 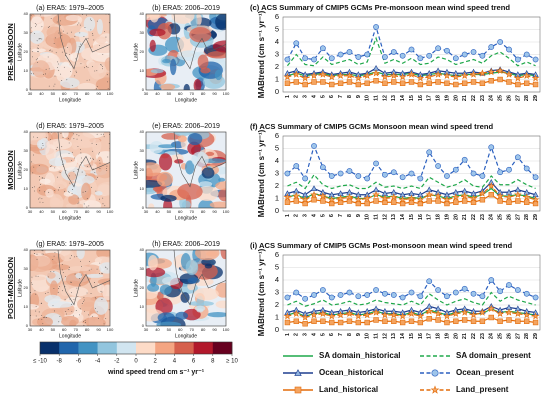 What do you see at coordinates (288, 215) in the screenshot?
I see `x-tick-label: 1` at bounding box center [288, 215].